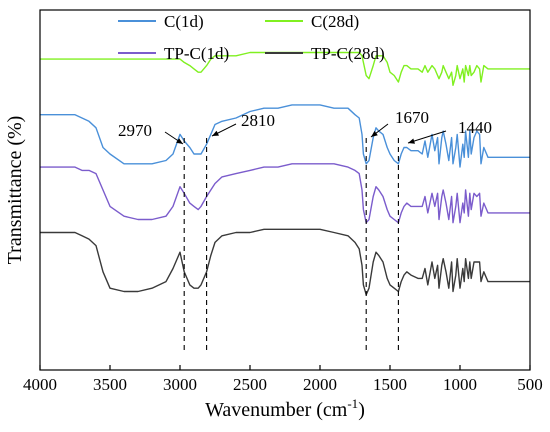 The width and height of the screenshot is (550, 432). I want to click on annotation-label-1670: 1670, so click(412, 117).